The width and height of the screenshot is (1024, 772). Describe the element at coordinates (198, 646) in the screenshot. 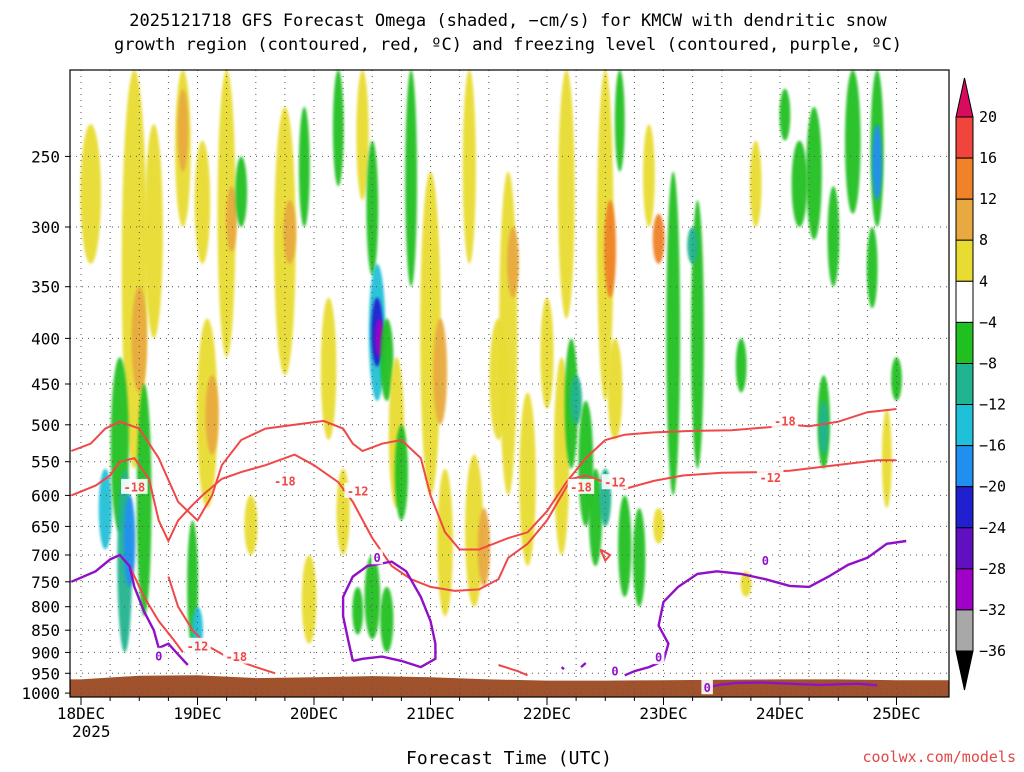

I see `dgz-contour-label-3: -12` at that location.